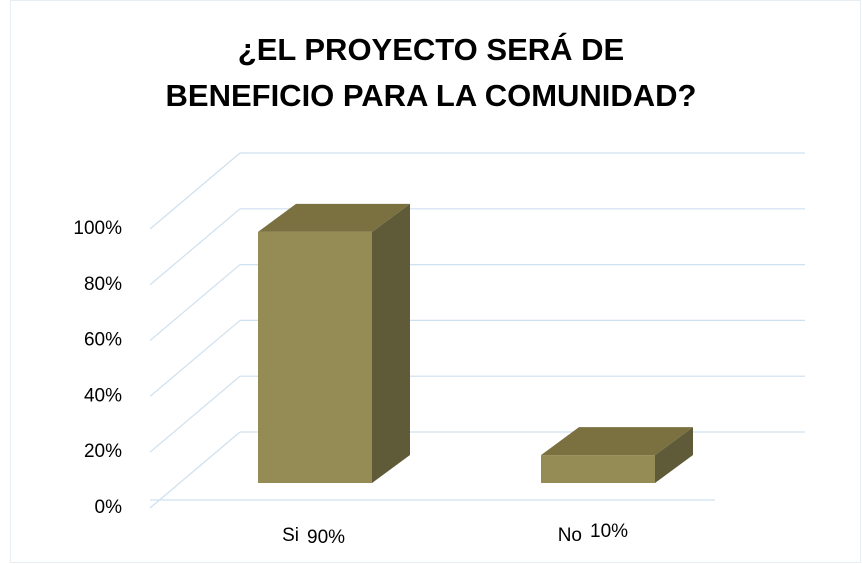 This screenshot has width=862, height=564. I want to click on x-tick-label: Si, so click(290, 535).